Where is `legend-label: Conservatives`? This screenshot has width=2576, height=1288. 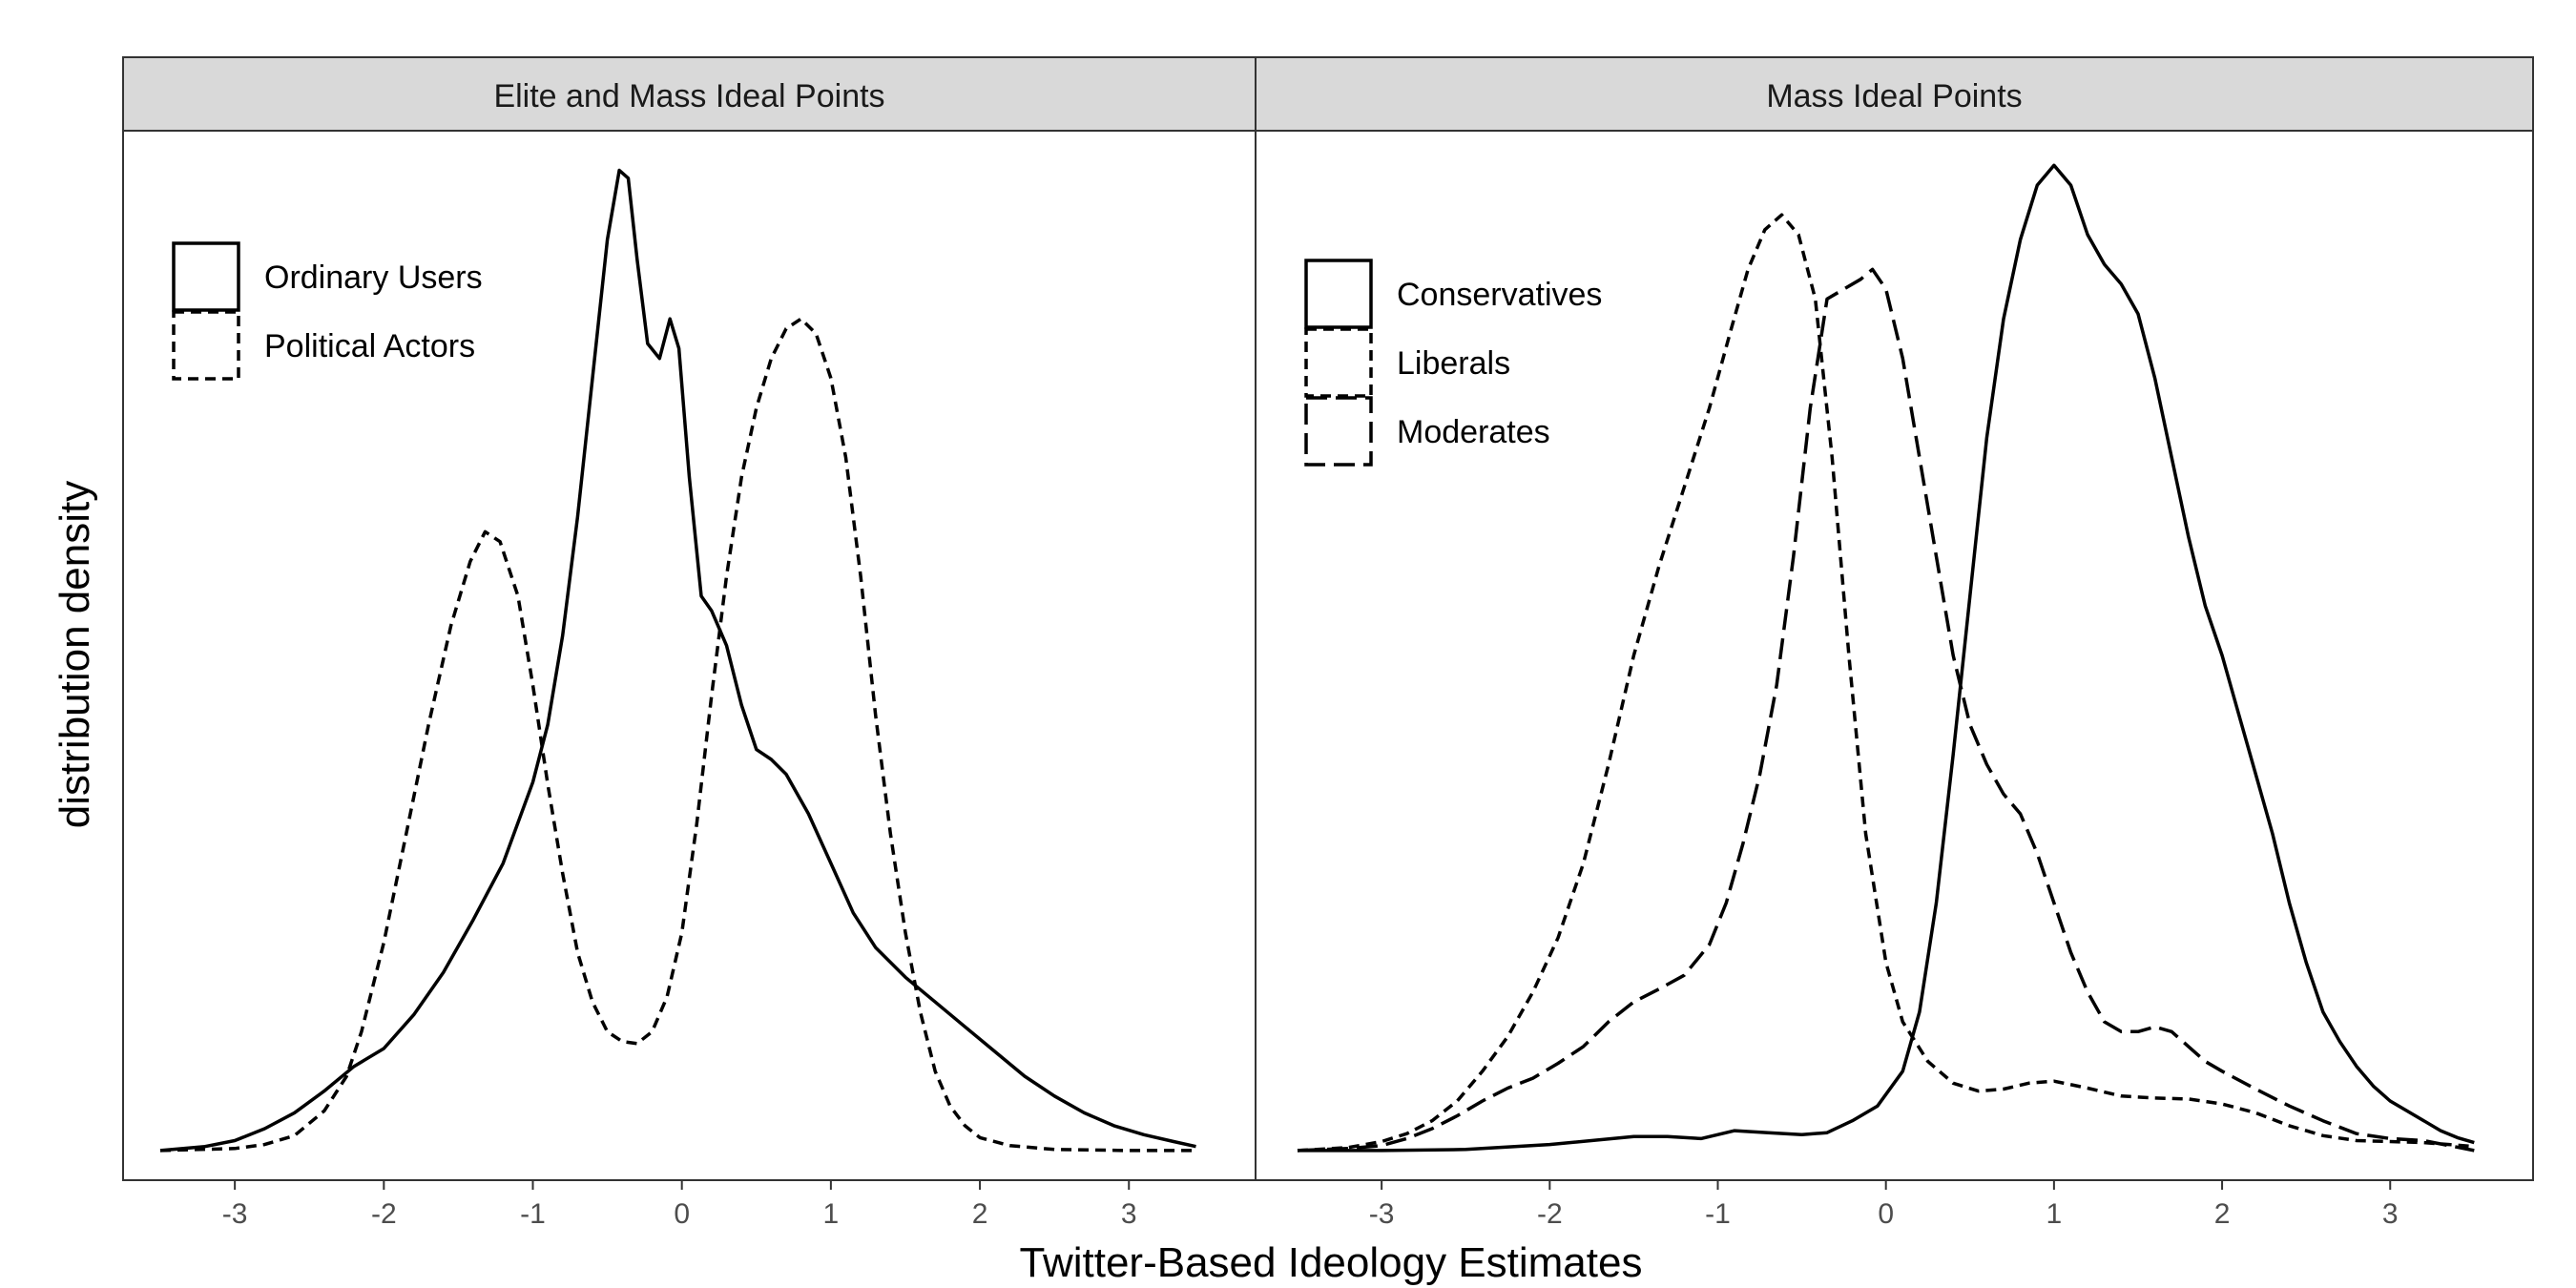
legend-label: Conservatives is located at coordinates (1499, 295).